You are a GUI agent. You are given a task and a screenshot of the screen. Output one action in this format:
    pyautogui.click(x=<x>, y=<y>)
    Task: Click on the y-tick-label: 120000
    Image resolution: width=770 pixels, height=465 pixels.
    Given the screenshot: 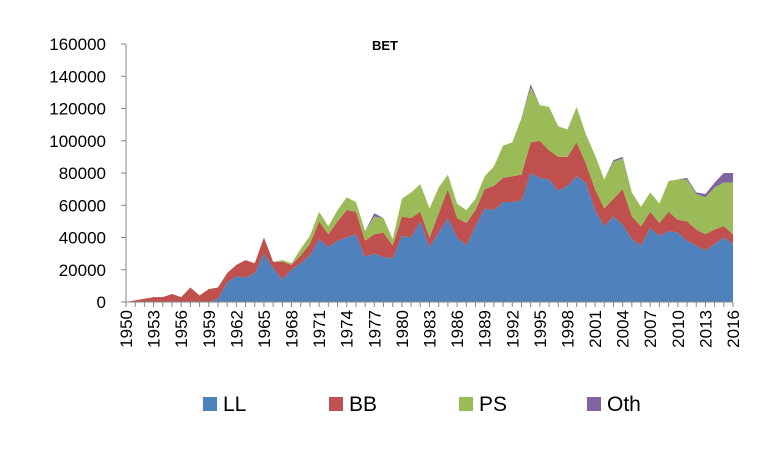 What is the action you would take?
    pyautogui.click(x=77, y=109)
    